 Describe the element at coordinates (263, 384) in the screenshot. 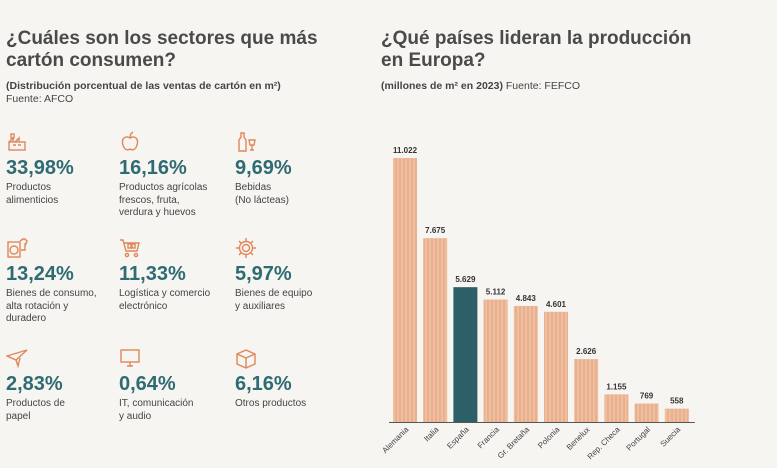

I see `sector-pct: 6,16%` at that location.